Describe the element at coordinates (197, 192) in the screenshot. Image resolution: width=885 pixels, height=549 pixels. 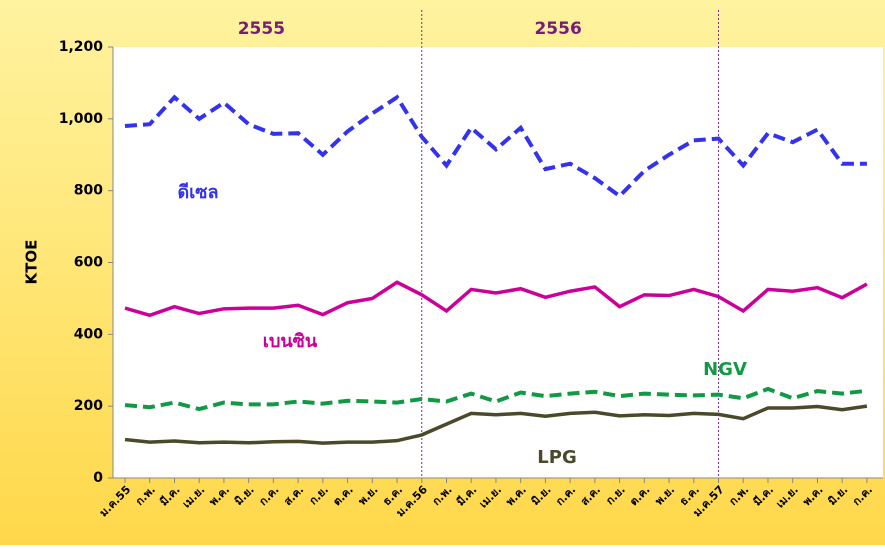
I see `series-label: ดีเซล` at that location.